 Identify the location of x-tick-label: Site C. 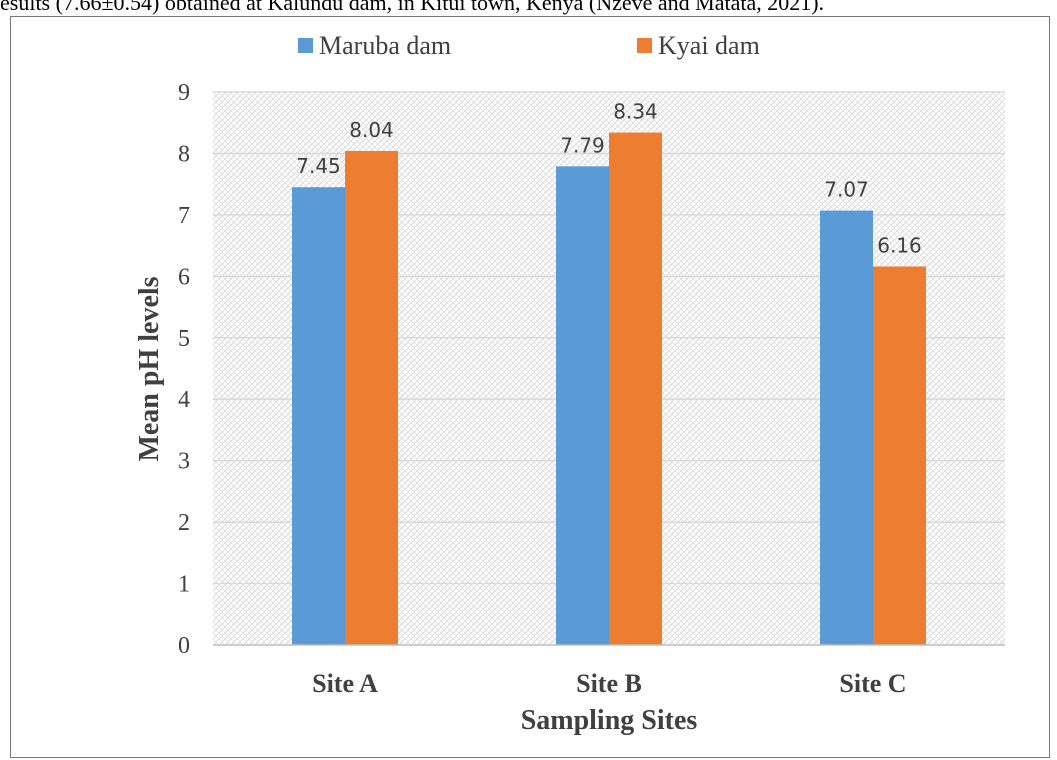
(872, 683).